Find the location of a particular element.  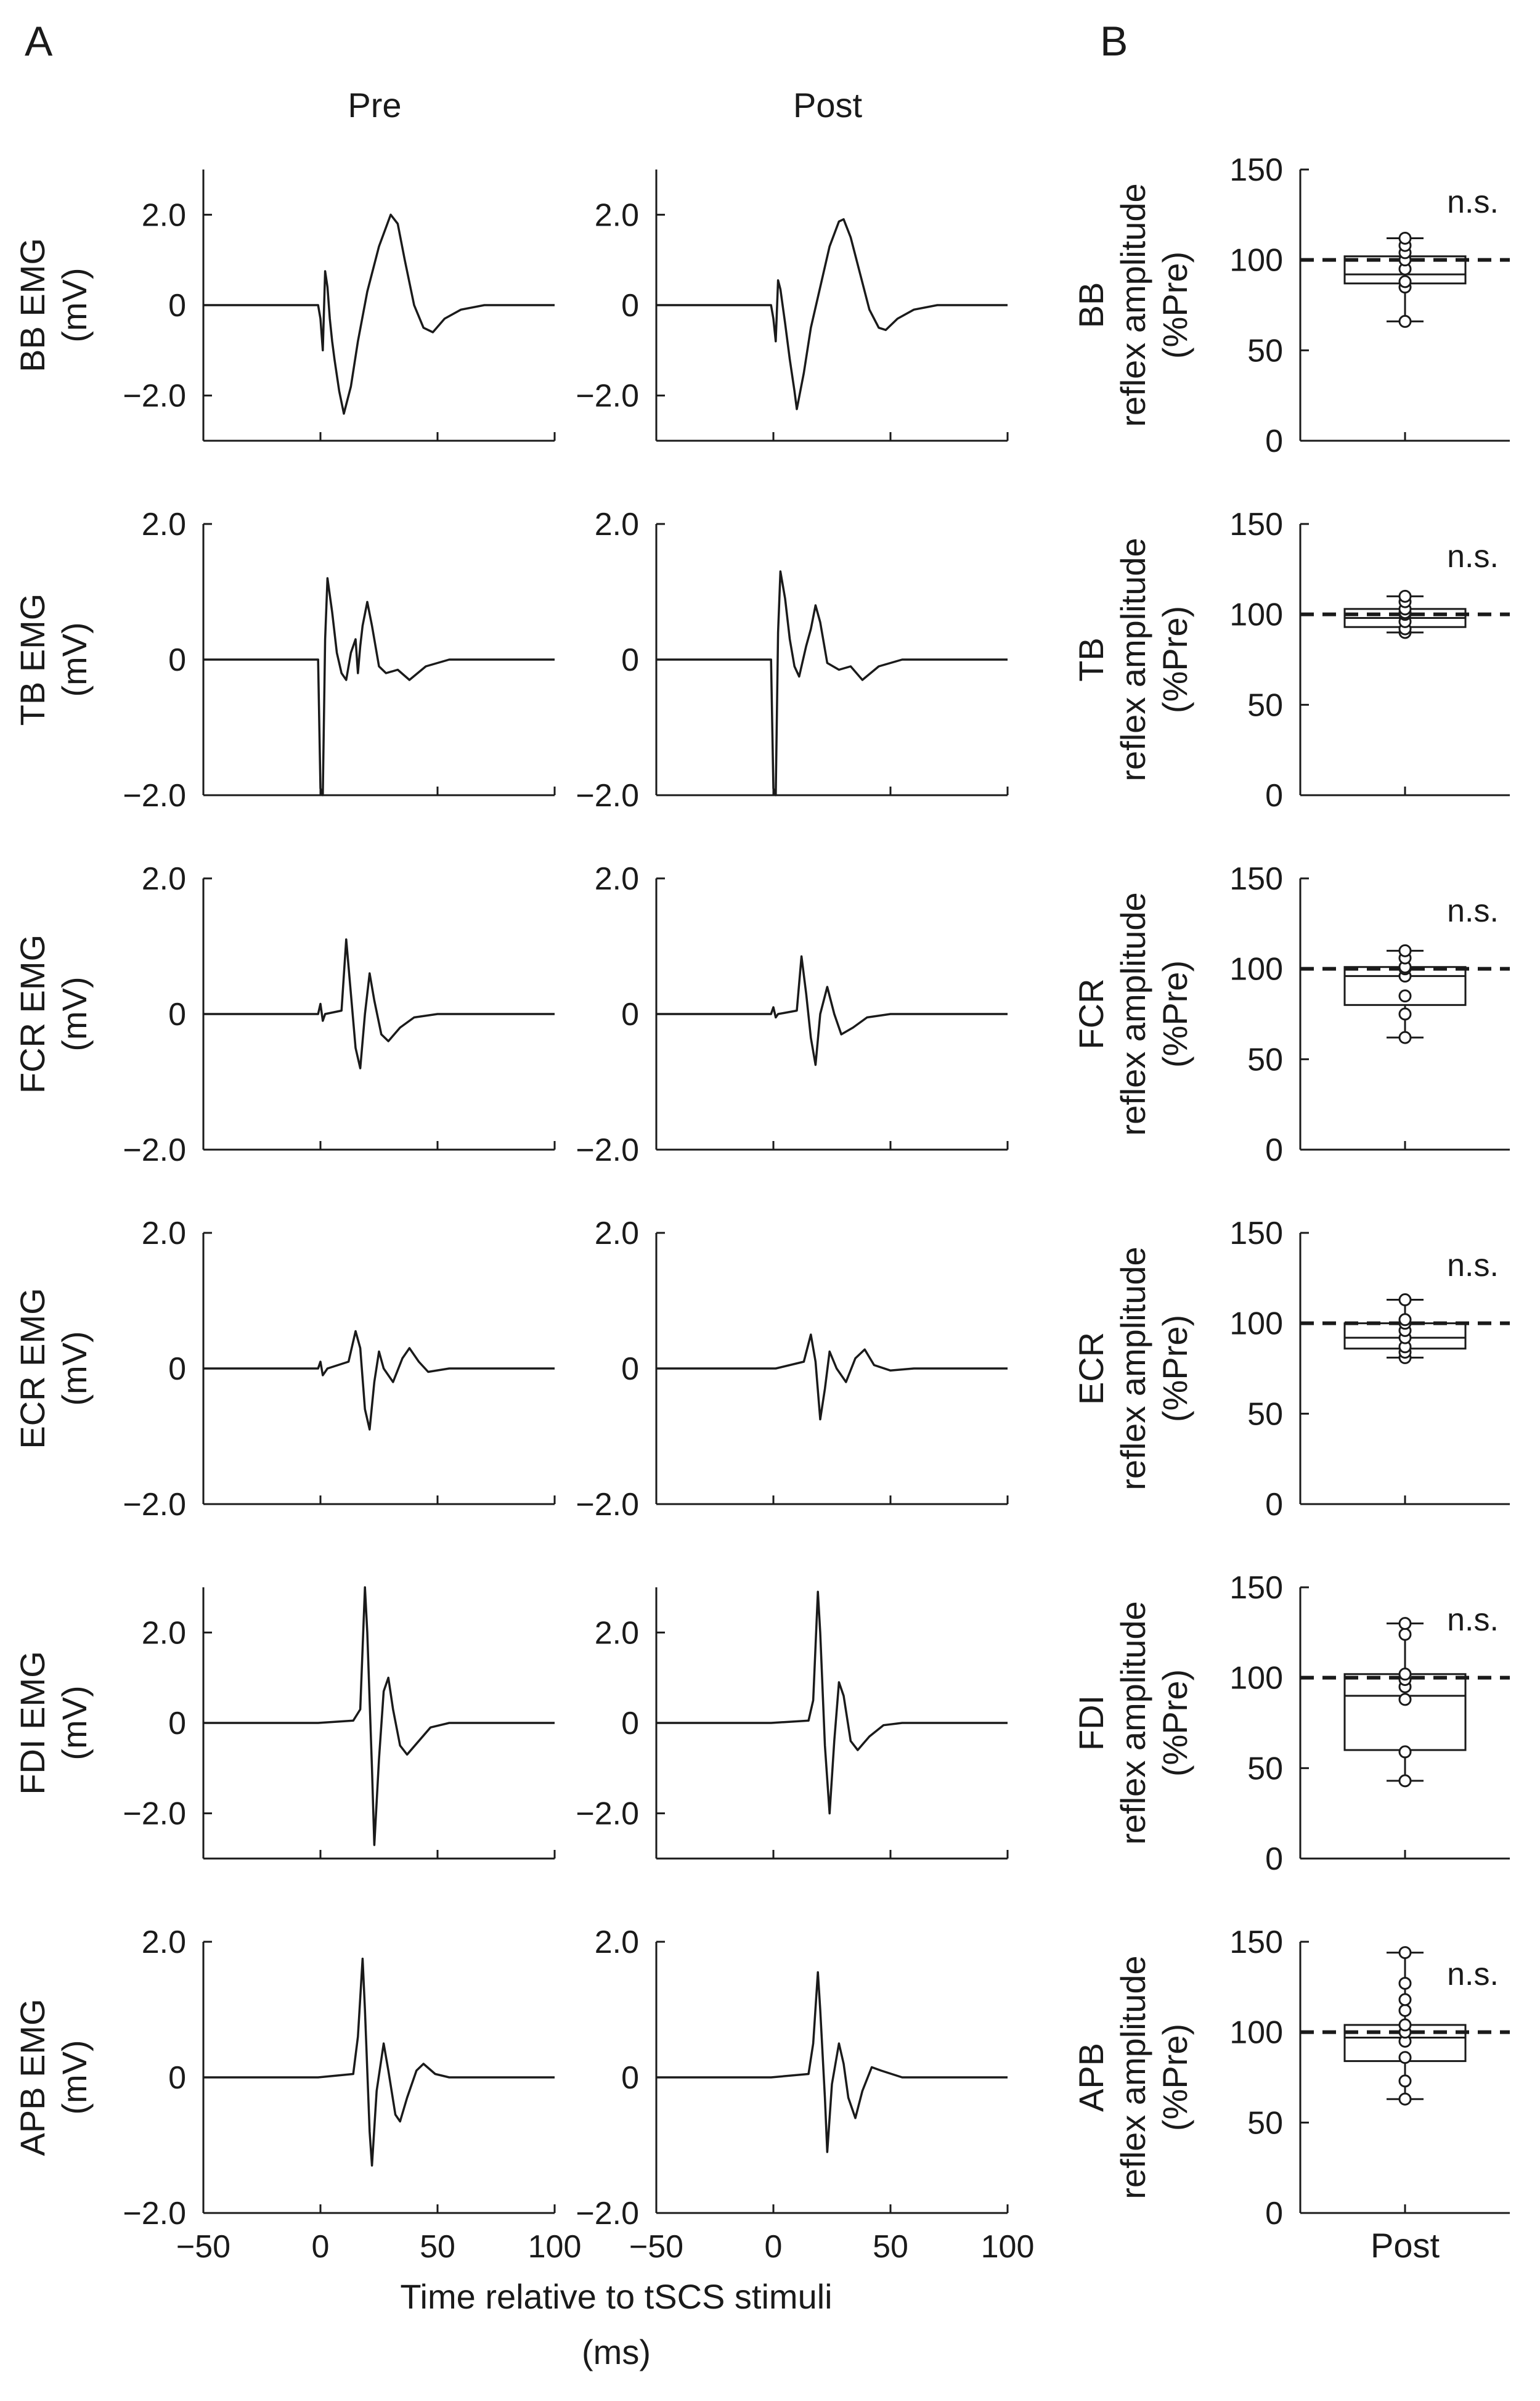

column-title-pre: Pre is located at coordinates (375, 105).